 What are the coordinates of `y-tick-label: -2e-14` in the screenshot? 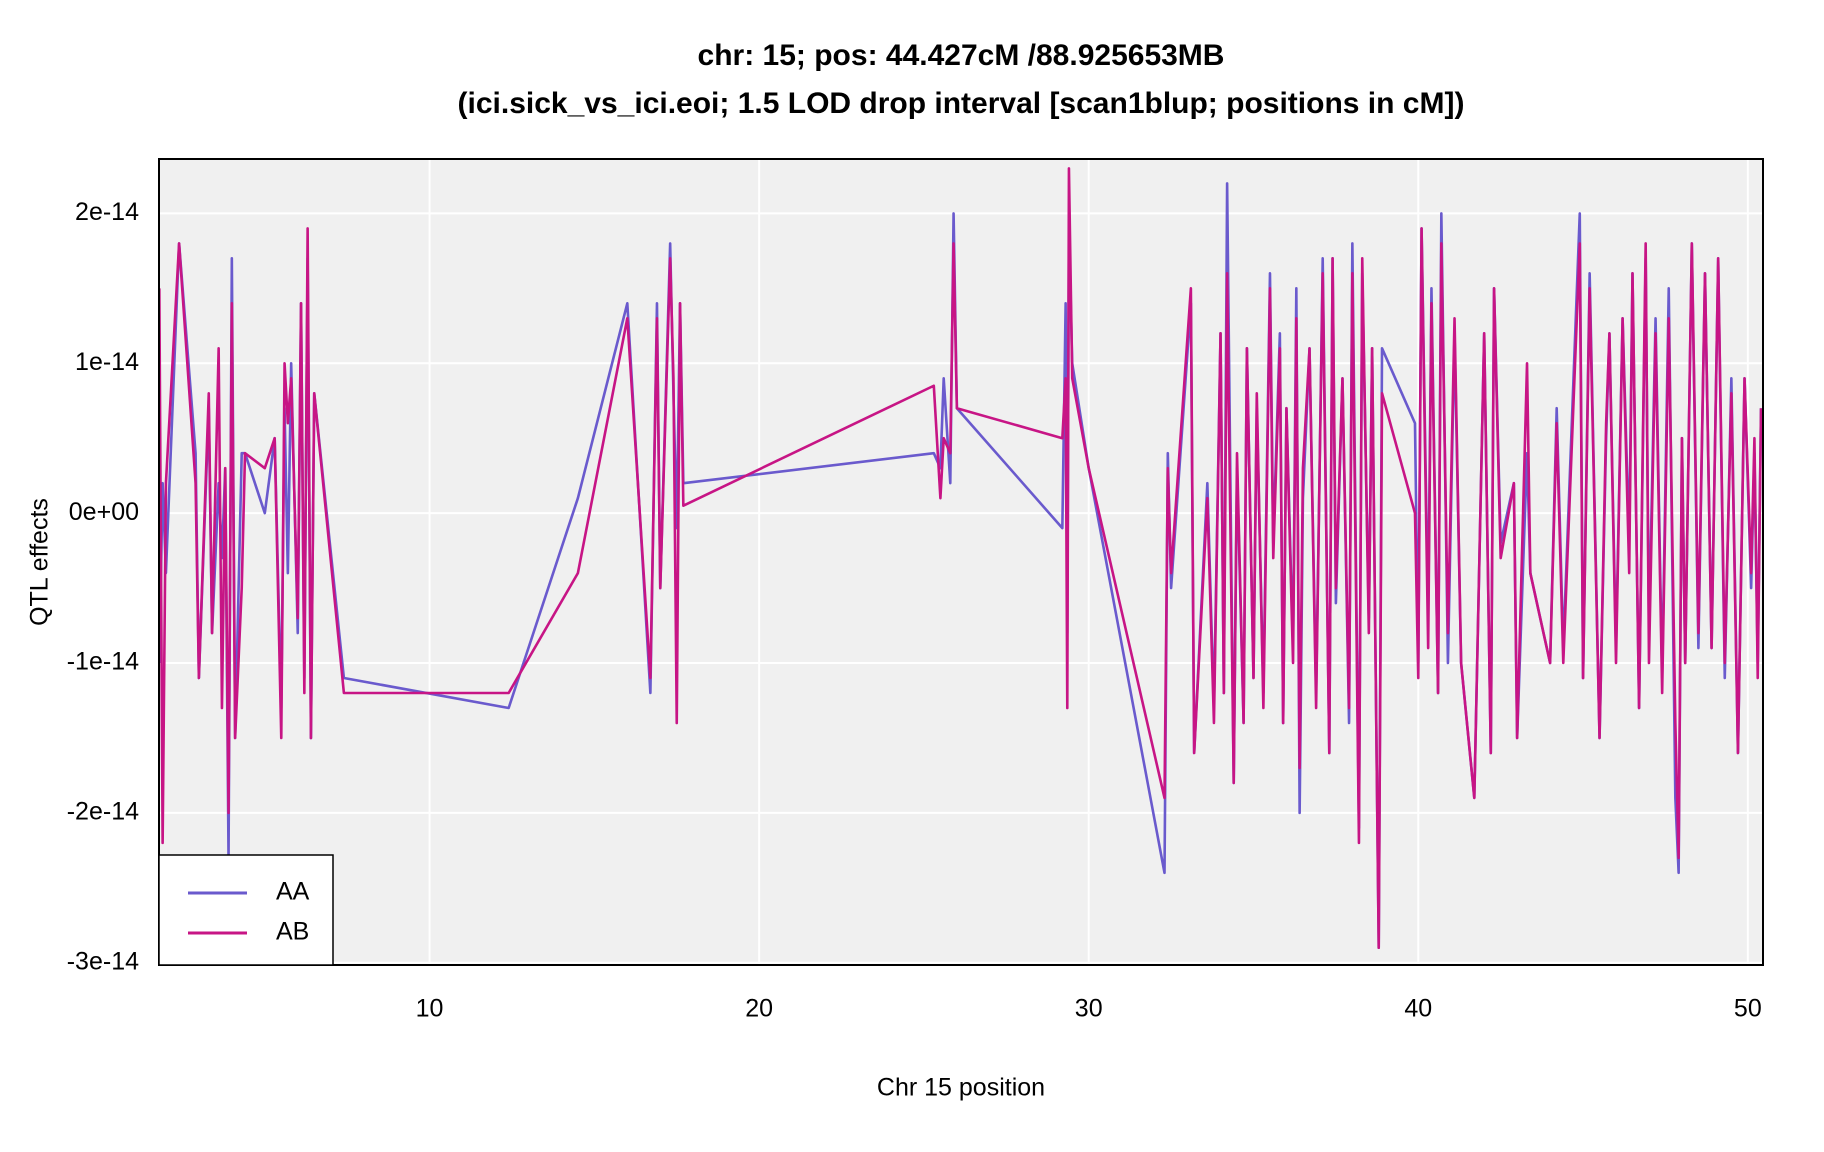 It's located at (103, 811).